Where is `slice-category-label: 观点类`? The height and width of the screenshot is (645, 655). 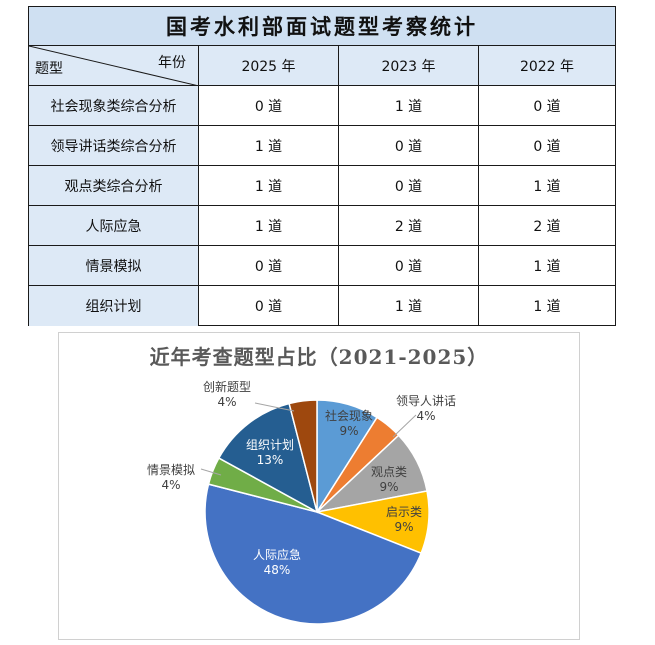
slice-category-label: 观点类 is located at coordinates (389, 472).